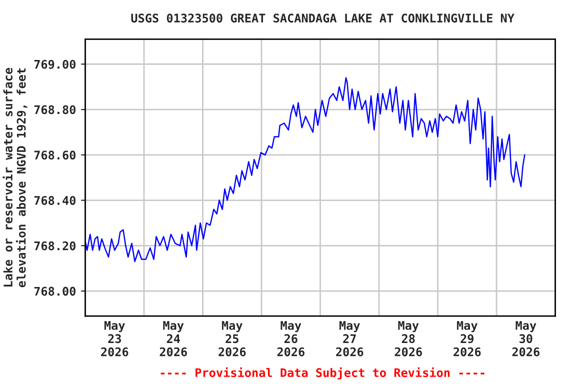 The width and height of the screenshot is (576, 384). What do you see at coordinates (55, 291) in the screenshot?
I see `y-tick-label: 768.00` at bounding box center [55, 291].